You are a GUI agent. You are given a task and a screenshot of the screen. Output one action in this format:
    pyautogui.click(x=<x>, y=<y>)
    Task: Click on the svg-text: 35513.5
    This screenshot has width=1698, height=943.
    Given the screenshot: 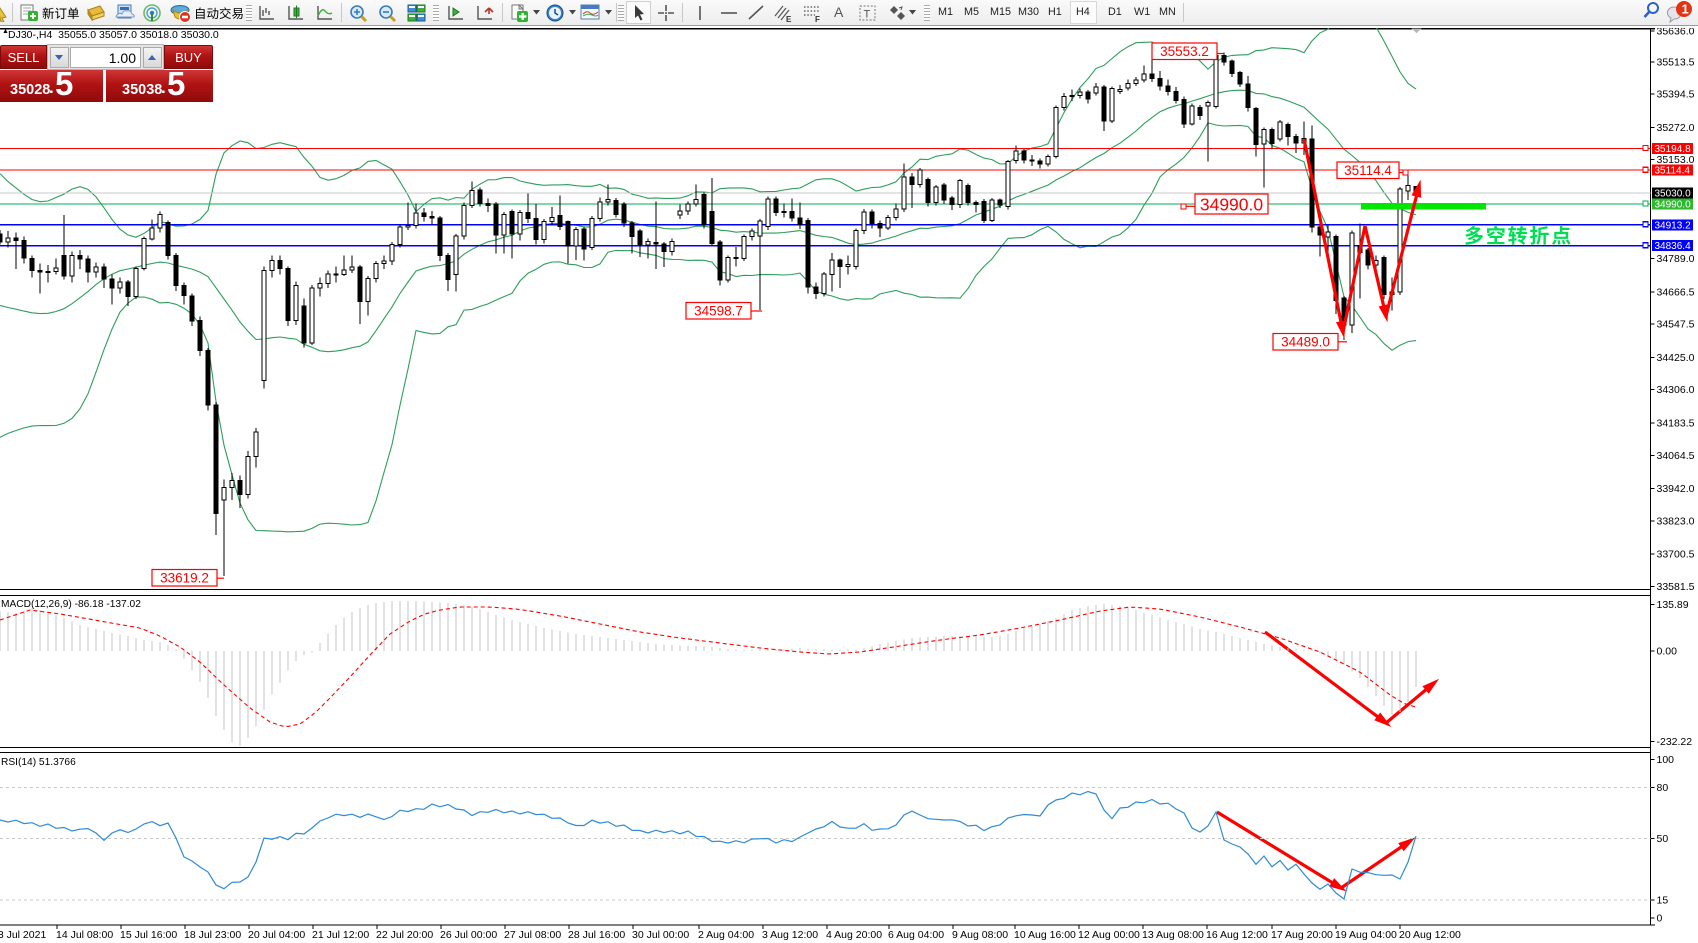 What is the action you would take?
    pyautogui.click(x=1676, y=62)
    